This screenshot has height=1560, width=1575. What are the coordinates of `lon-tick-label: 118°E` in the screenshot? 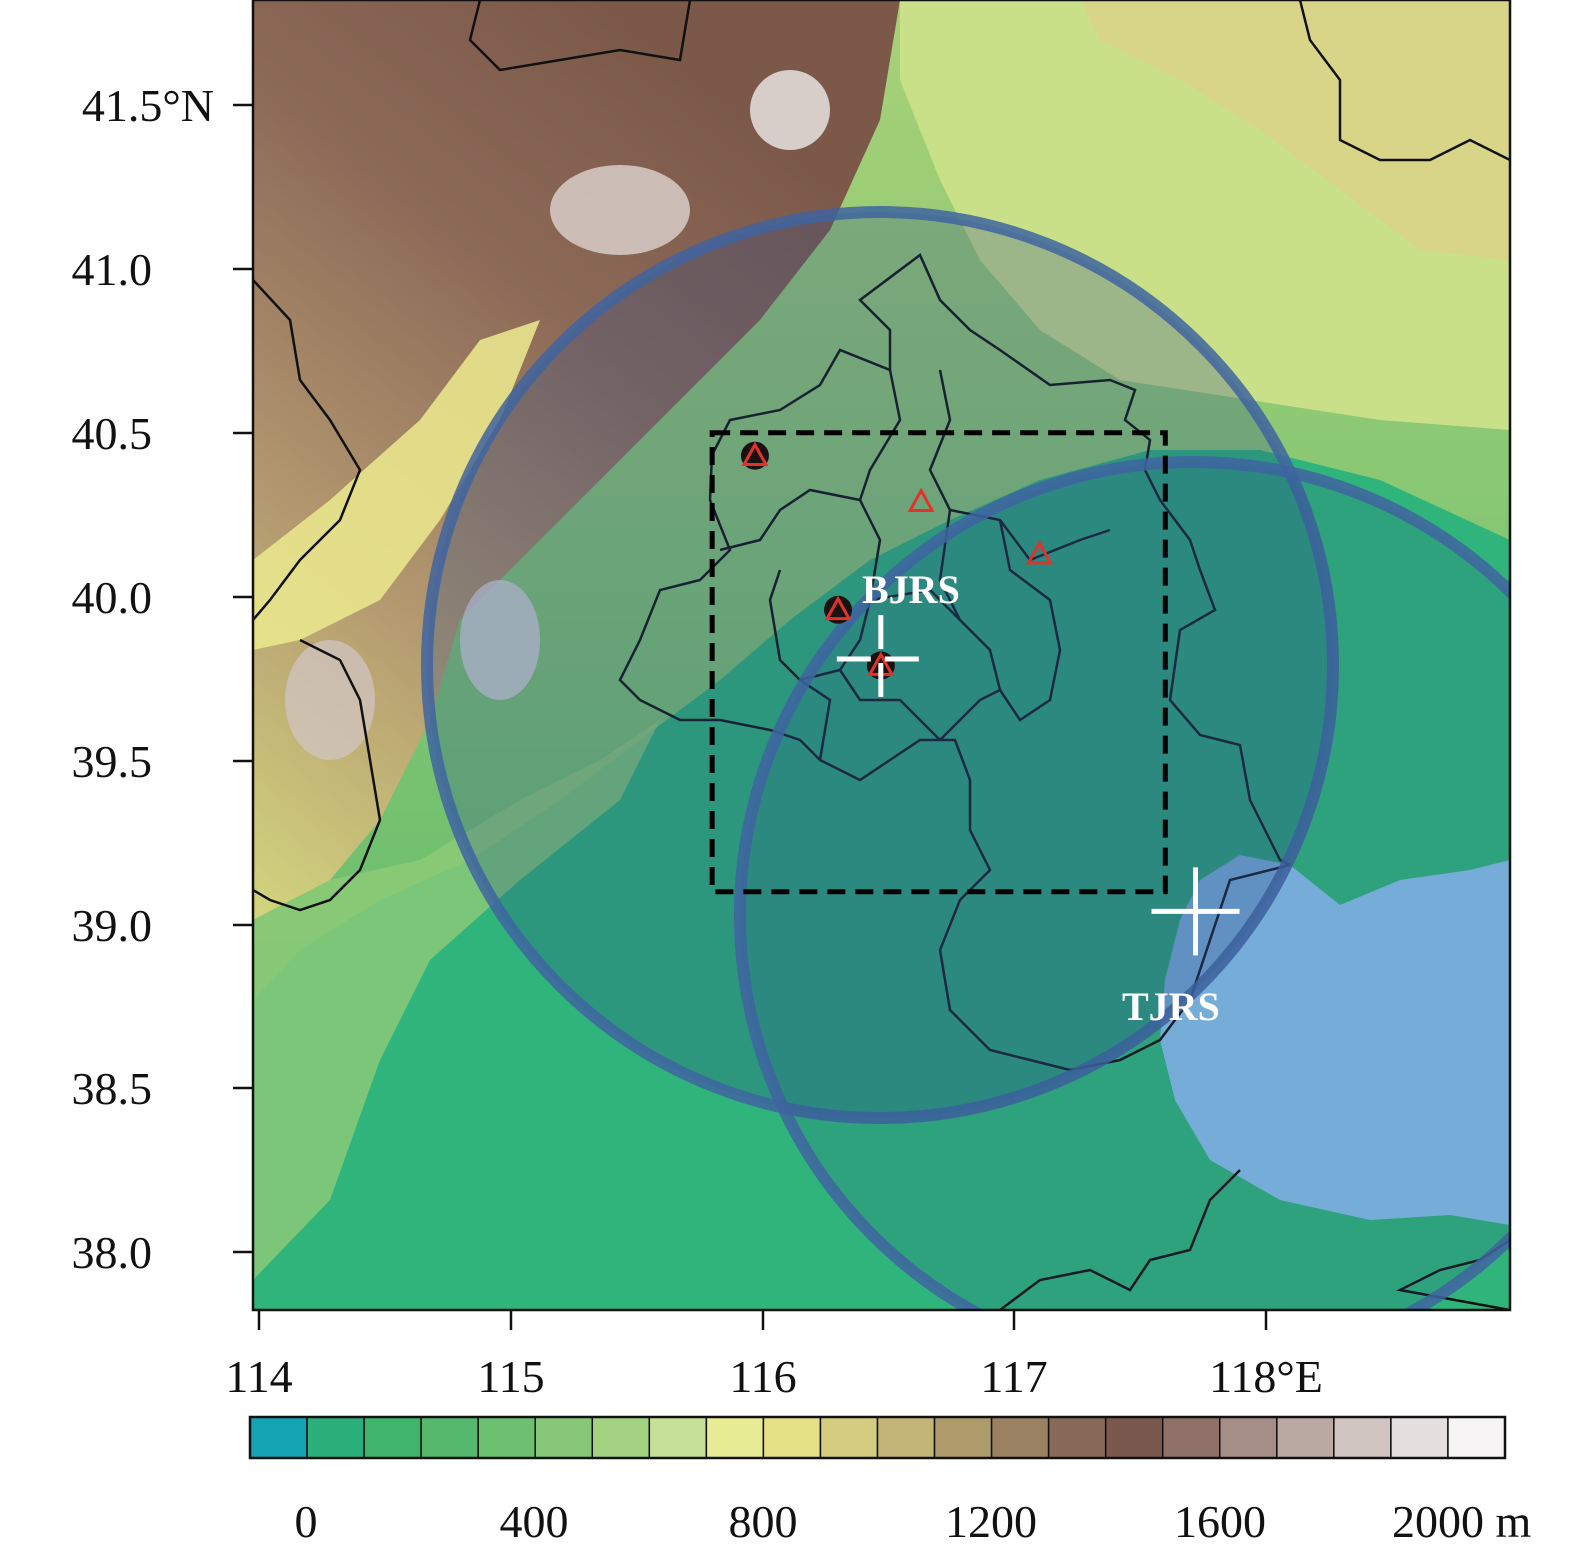 It's located at (1266, 1376).